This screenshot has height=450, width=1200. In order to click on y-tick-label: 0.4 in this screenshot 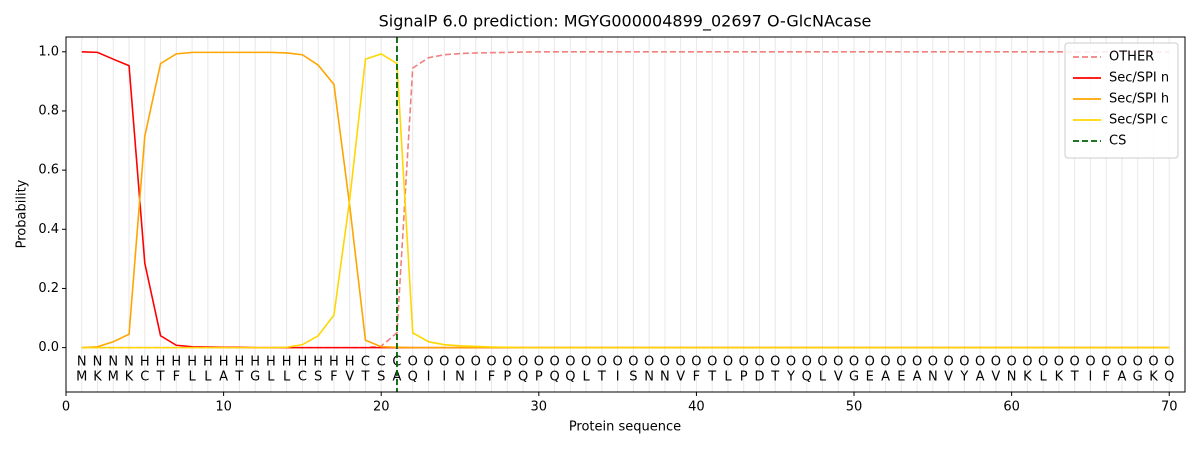, I will do `click(48, 229)`.